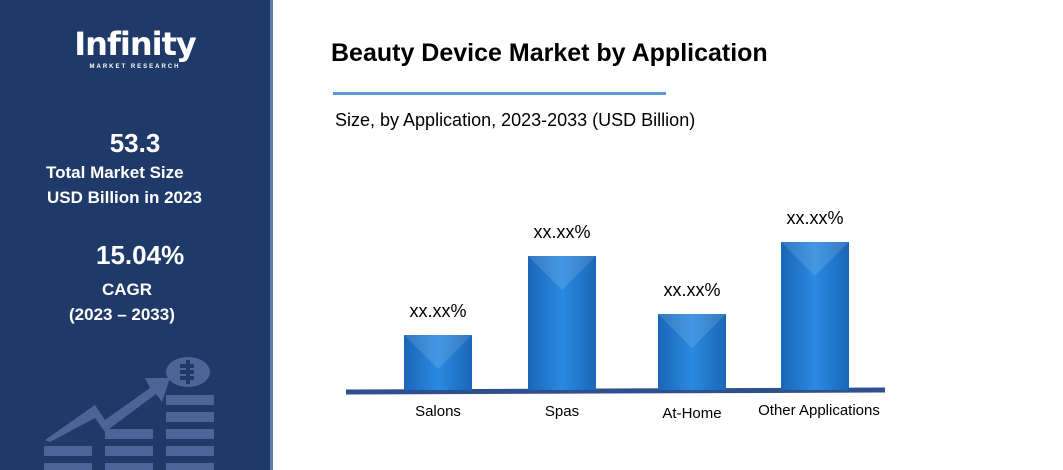  What do you see at coordinates (135, 44) in the screenshot?
I see `logo-name: Infinity` at bounding box center [135, 44].